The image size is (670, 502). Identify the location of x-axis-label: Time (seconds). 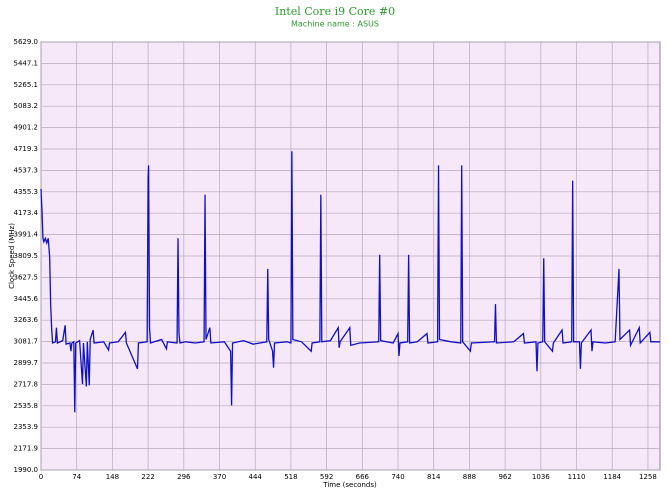
(349, 485).